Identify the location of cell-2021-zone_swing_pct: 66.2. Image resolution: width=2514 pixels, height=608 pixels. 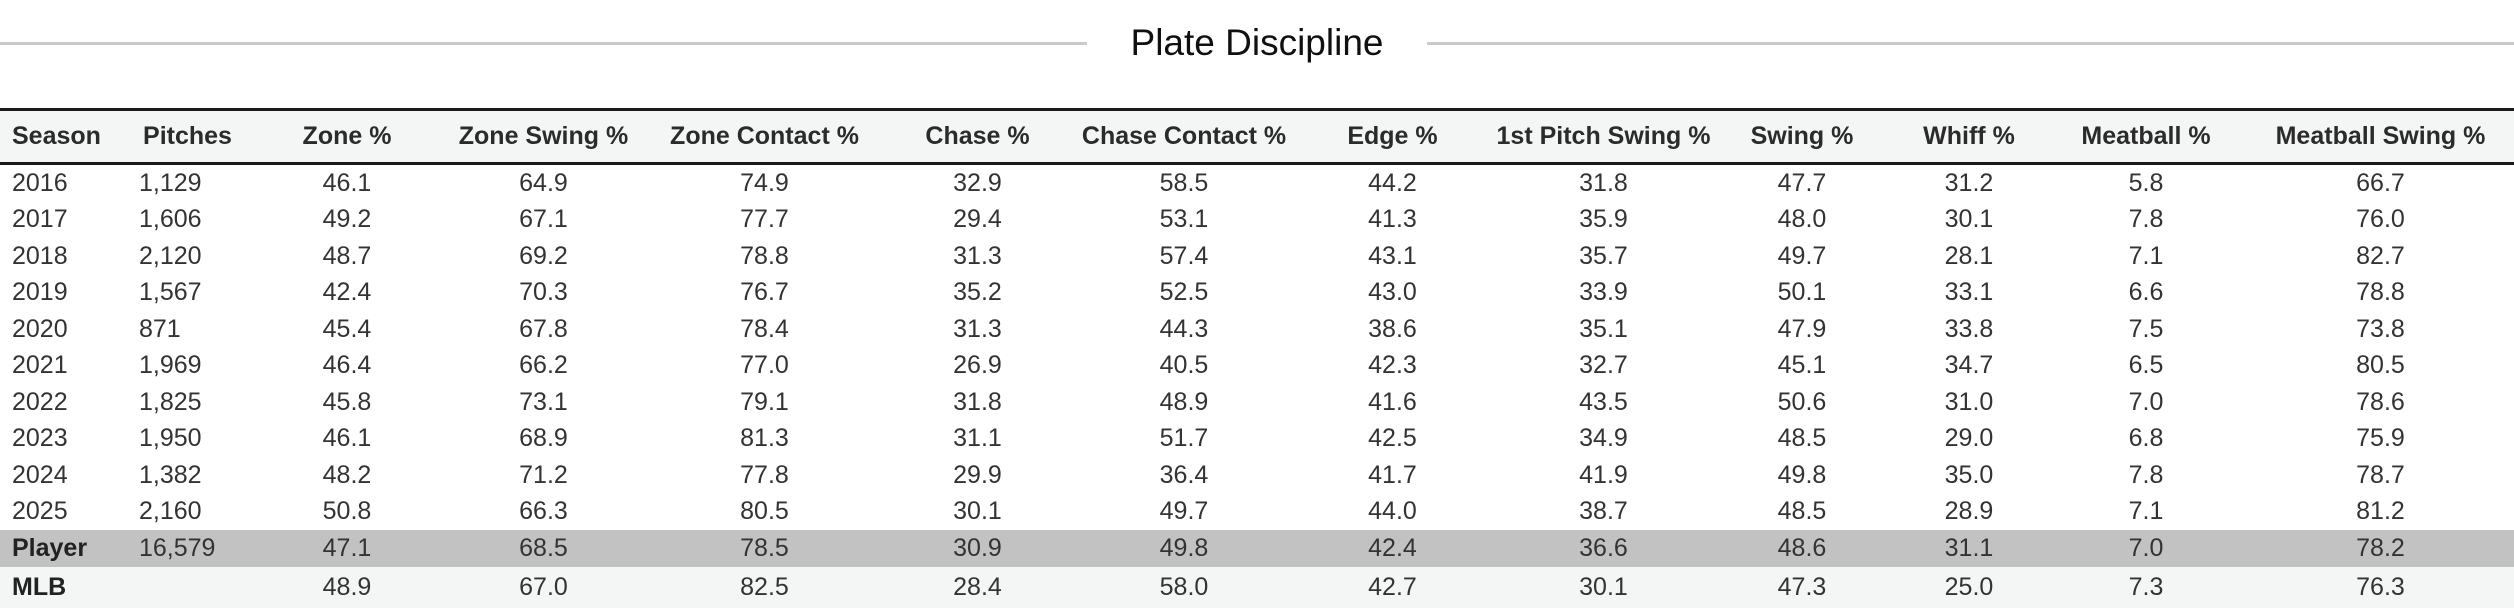
(543, 365).